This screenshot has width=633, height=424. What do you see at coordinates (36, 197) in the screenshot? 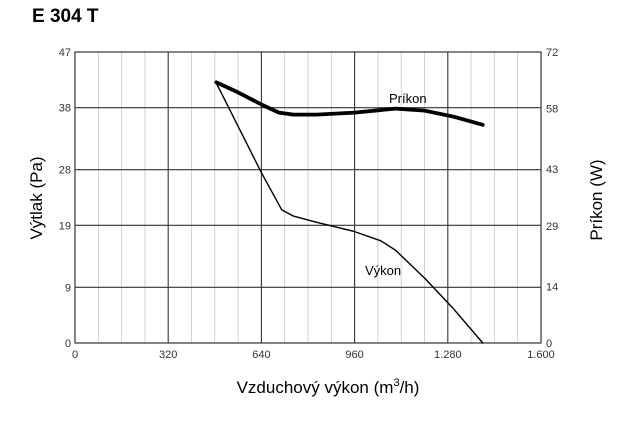
I see `y-axis-title: Výtlak (Pa)` at bounding box center [36, 197].